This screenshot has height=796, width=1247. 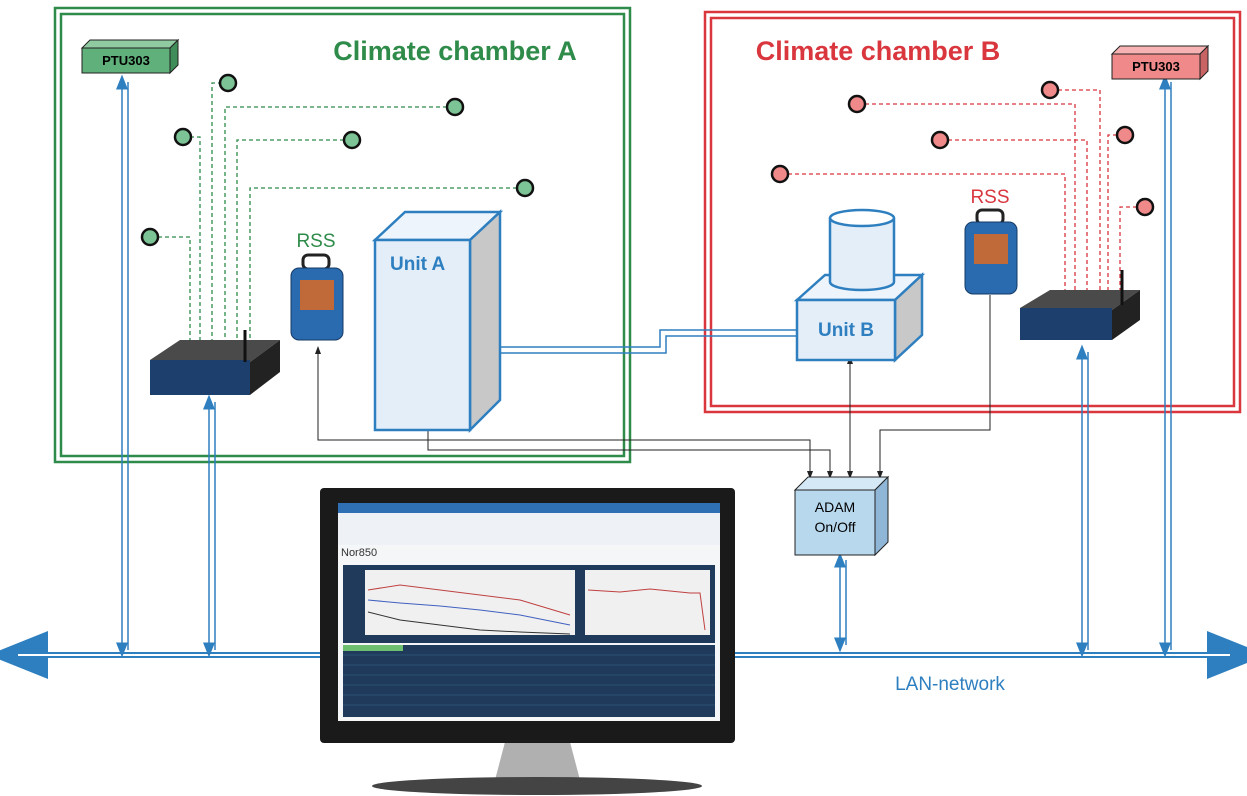 What do you see at coordinates (878, 51) in the screenshot?
I see `chamber-title: Climate chamber B` at bounding box center [878, 51].